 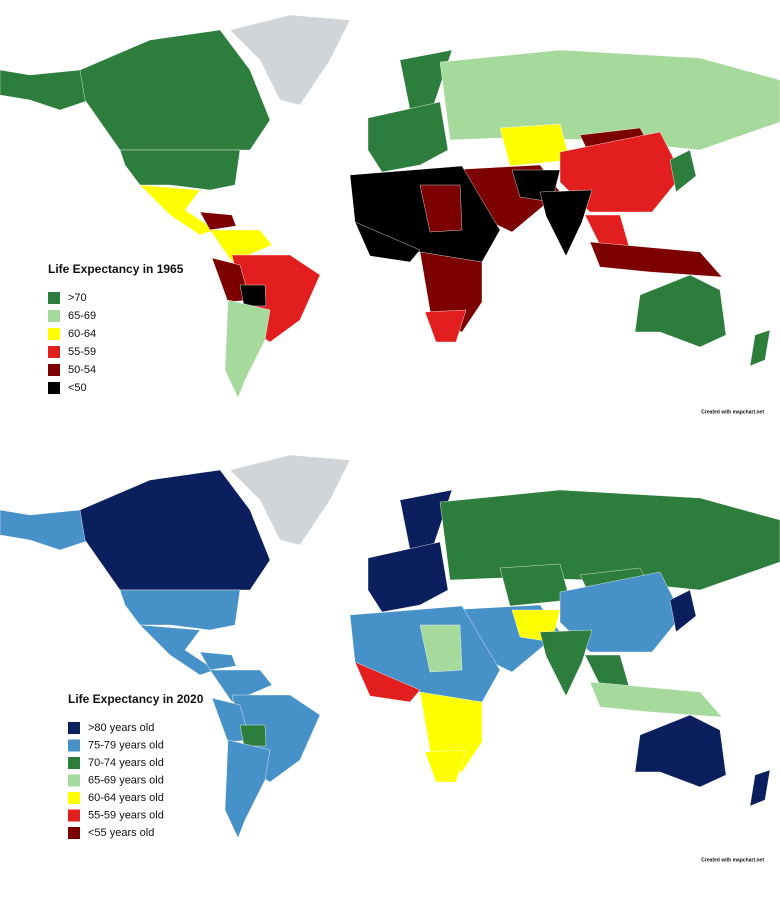 What do you see at coordinates (136, 699) in the screenshot?
I see `legend-title: Life Expectancy in 2020` at bounding box center [136, 699].